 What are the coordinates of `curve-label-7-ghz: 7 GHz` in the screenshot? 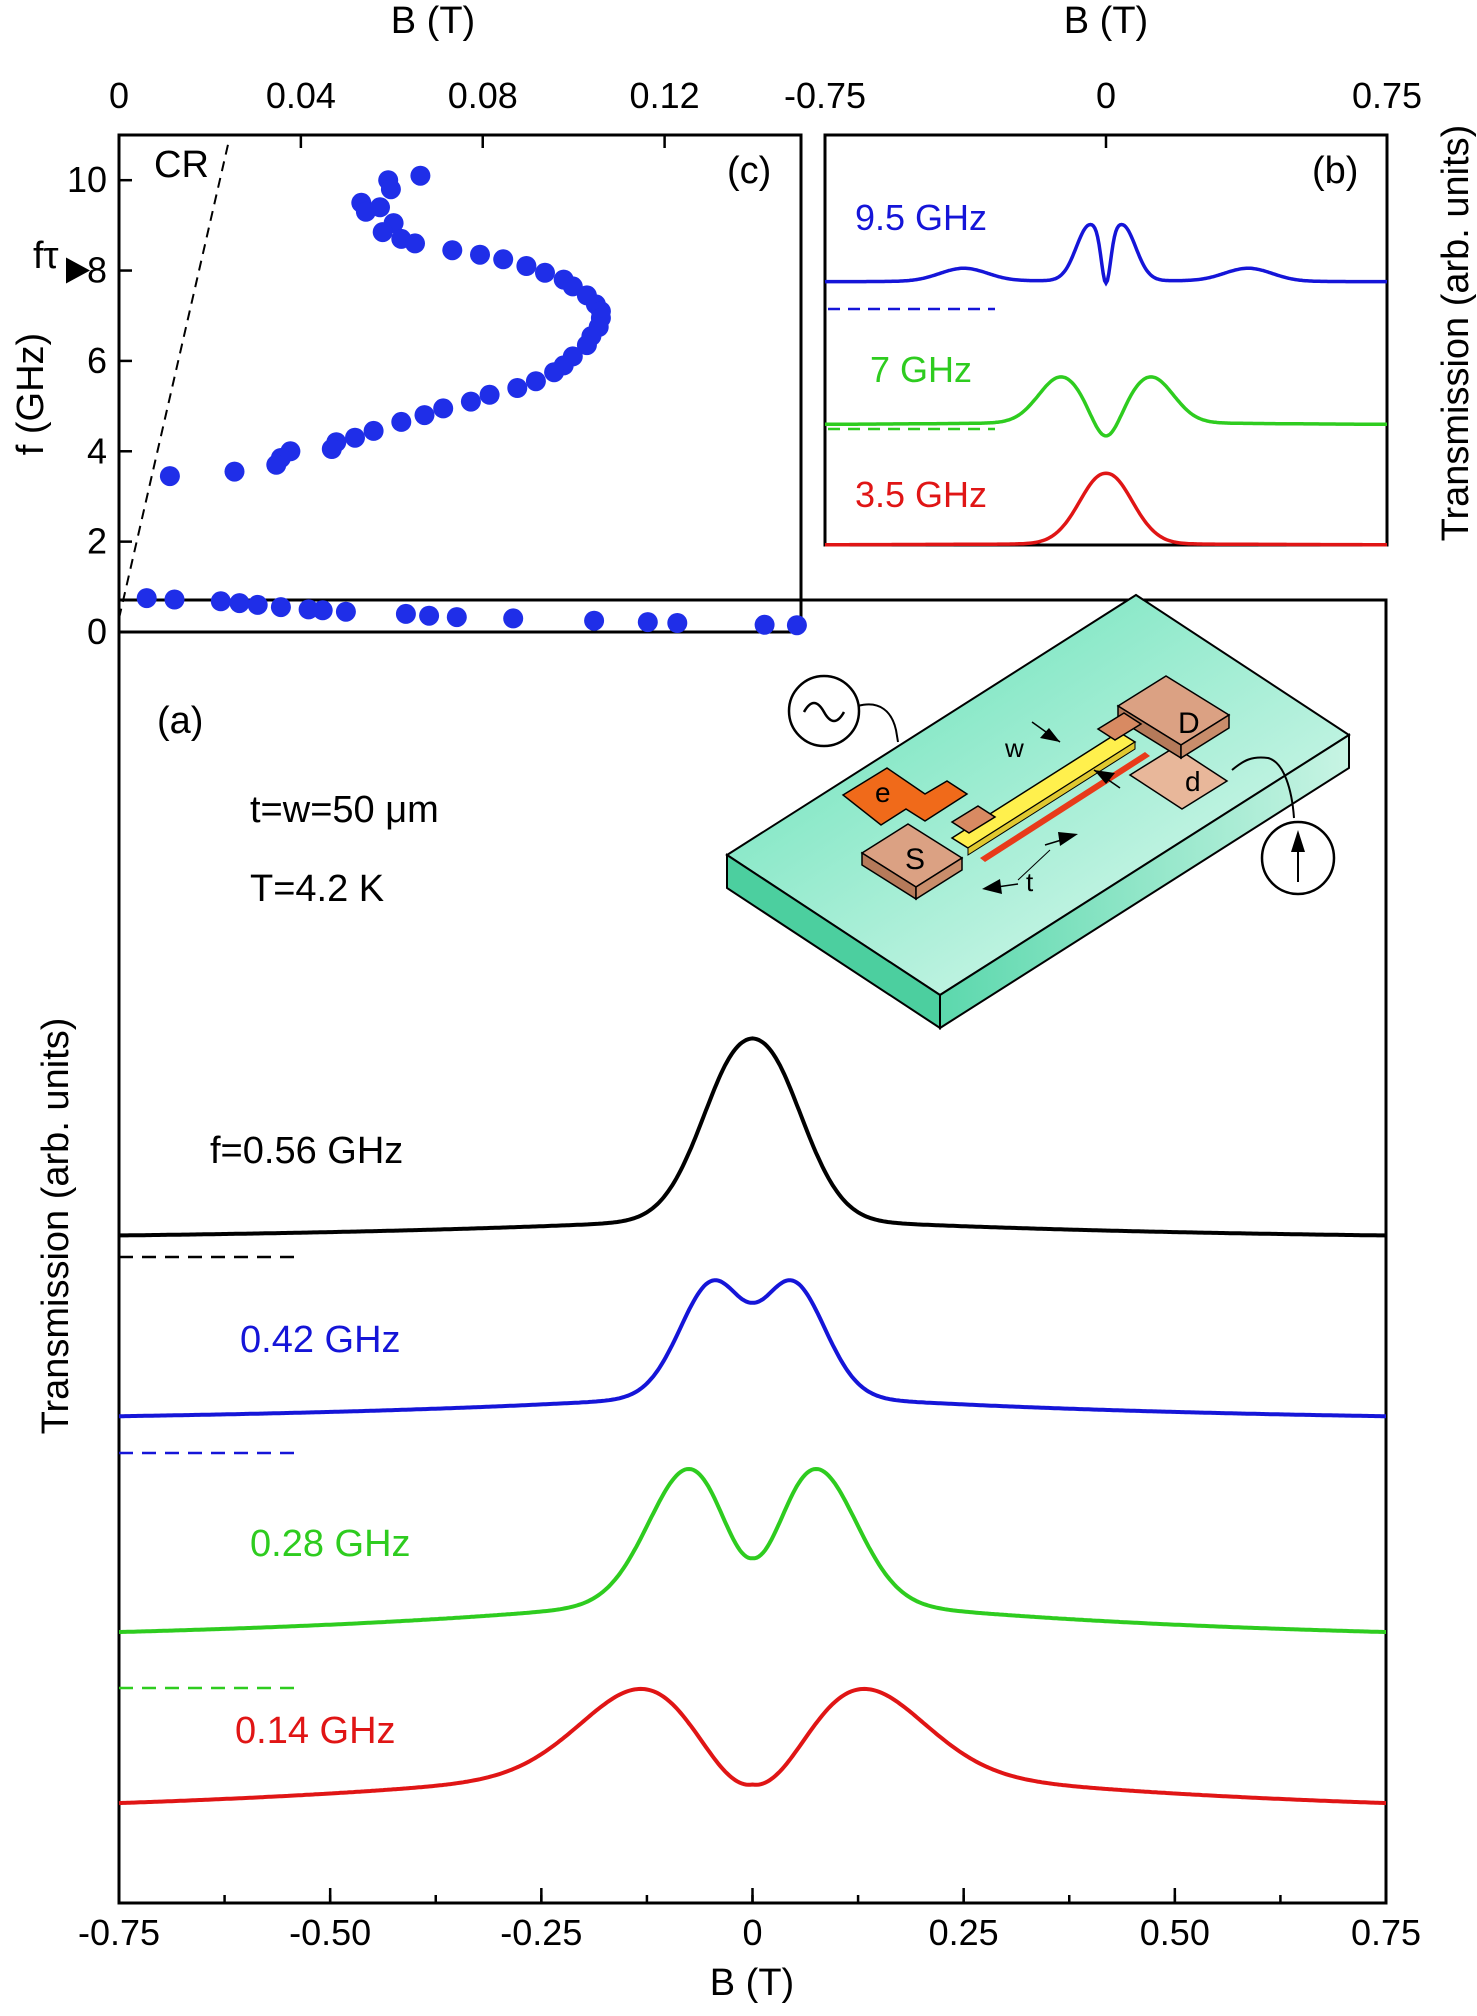 It's located at (921, 369).